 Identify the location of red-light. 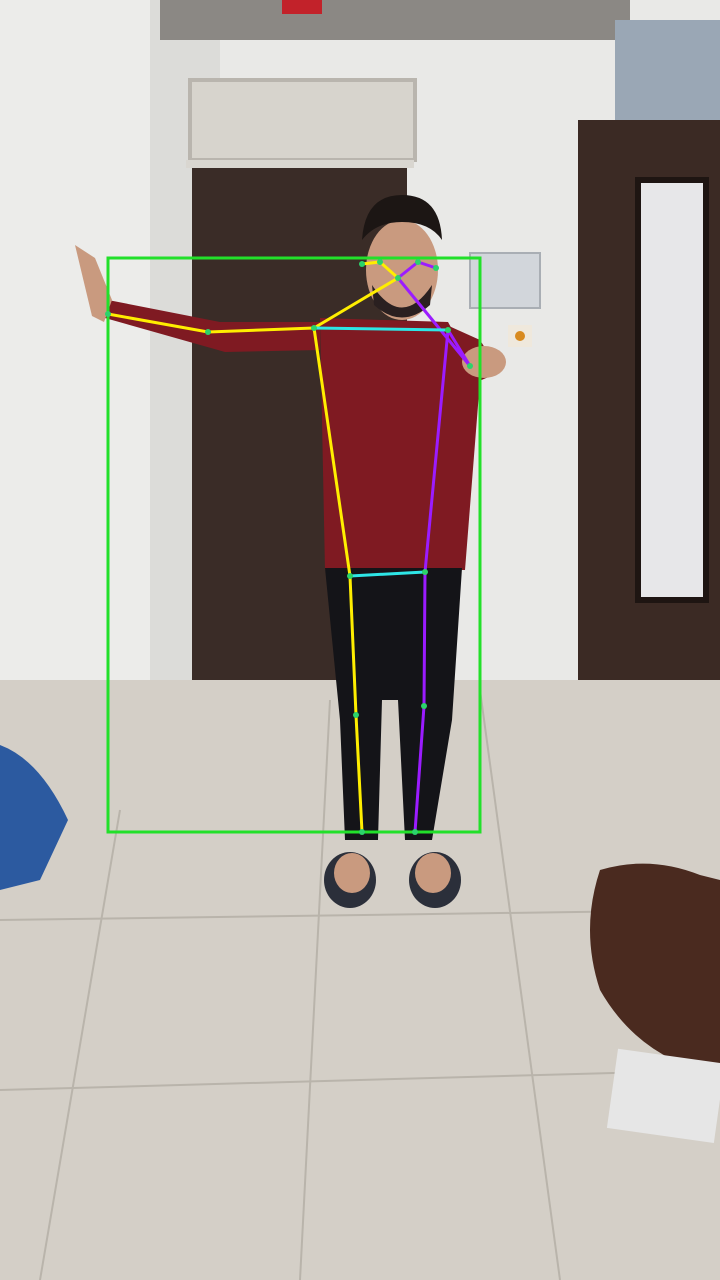
(302, 7).